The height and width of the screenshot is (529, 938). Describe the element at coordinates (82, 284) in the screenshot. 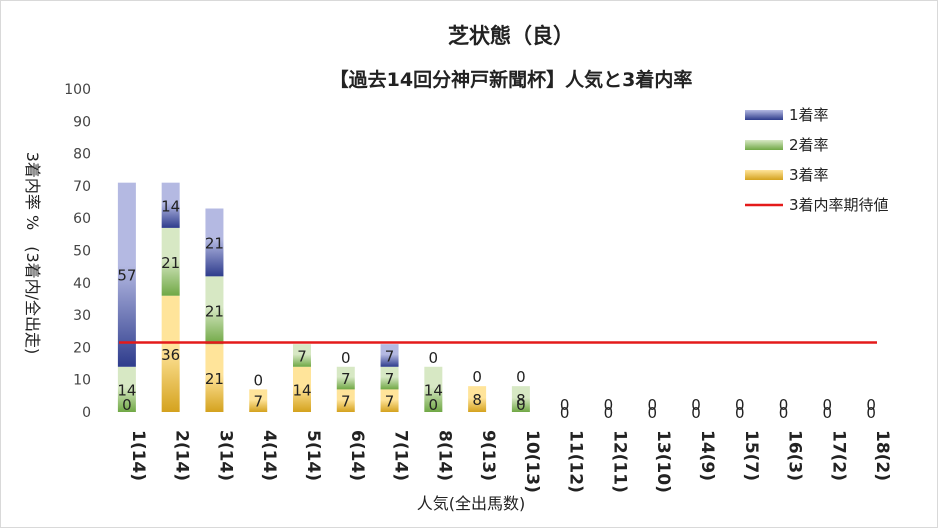

I see `y-tick-label: 40` at that location.